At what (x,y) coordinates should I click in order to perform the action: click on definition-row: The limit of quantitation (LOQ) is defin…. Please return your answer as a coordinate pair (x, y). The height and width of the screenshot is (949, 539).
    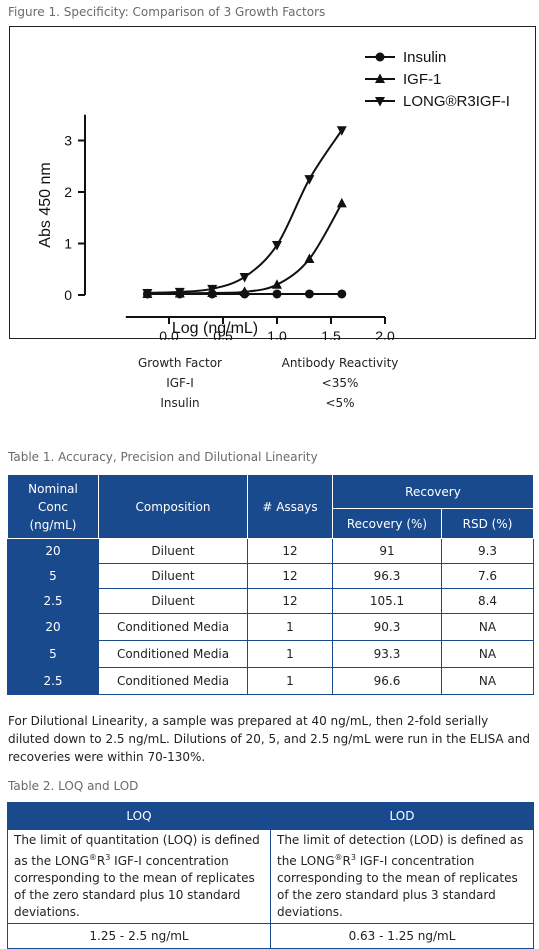
    Looking at the image, I should click on (270, 876).